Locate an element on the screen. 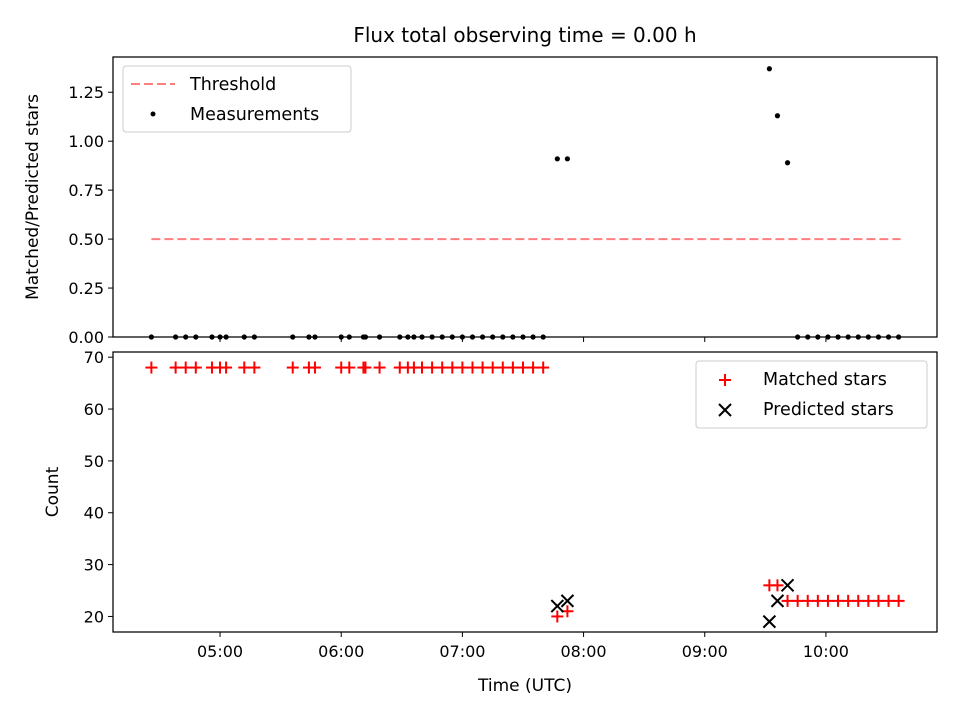  legend-matched-swatch is located at coordinates (725, 380).